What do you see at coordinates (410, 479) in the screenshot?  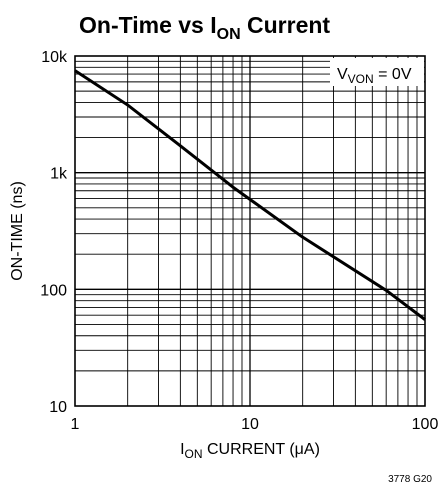 I see `figure-code: 3778 G20` at bounding box center [410, 479].